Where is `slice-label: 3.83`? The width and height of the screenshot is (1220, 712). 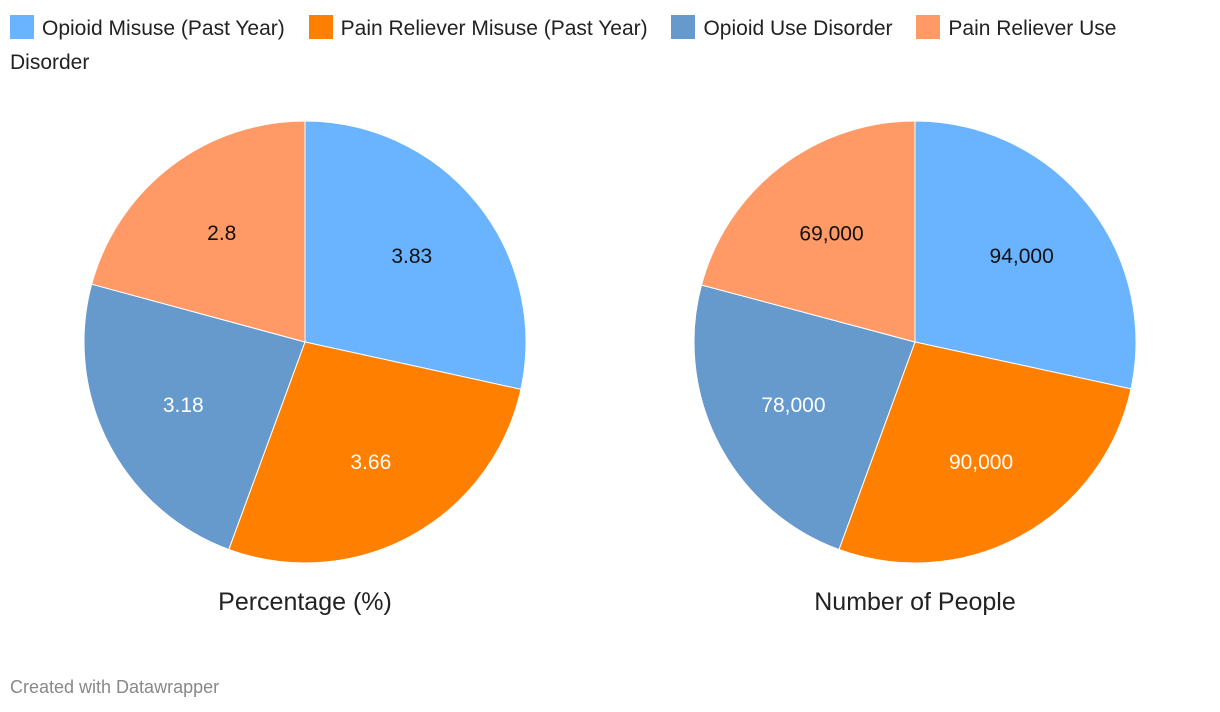
slice-label: 3.83 is located at coordinates (411, 256).